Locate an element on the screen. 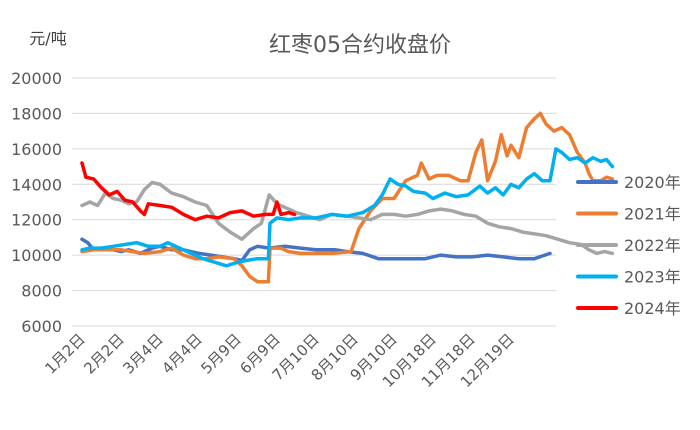 This screenshot has width=700, height=430. x-tick-label: 5月9日 is located at coordinates (220, 353).